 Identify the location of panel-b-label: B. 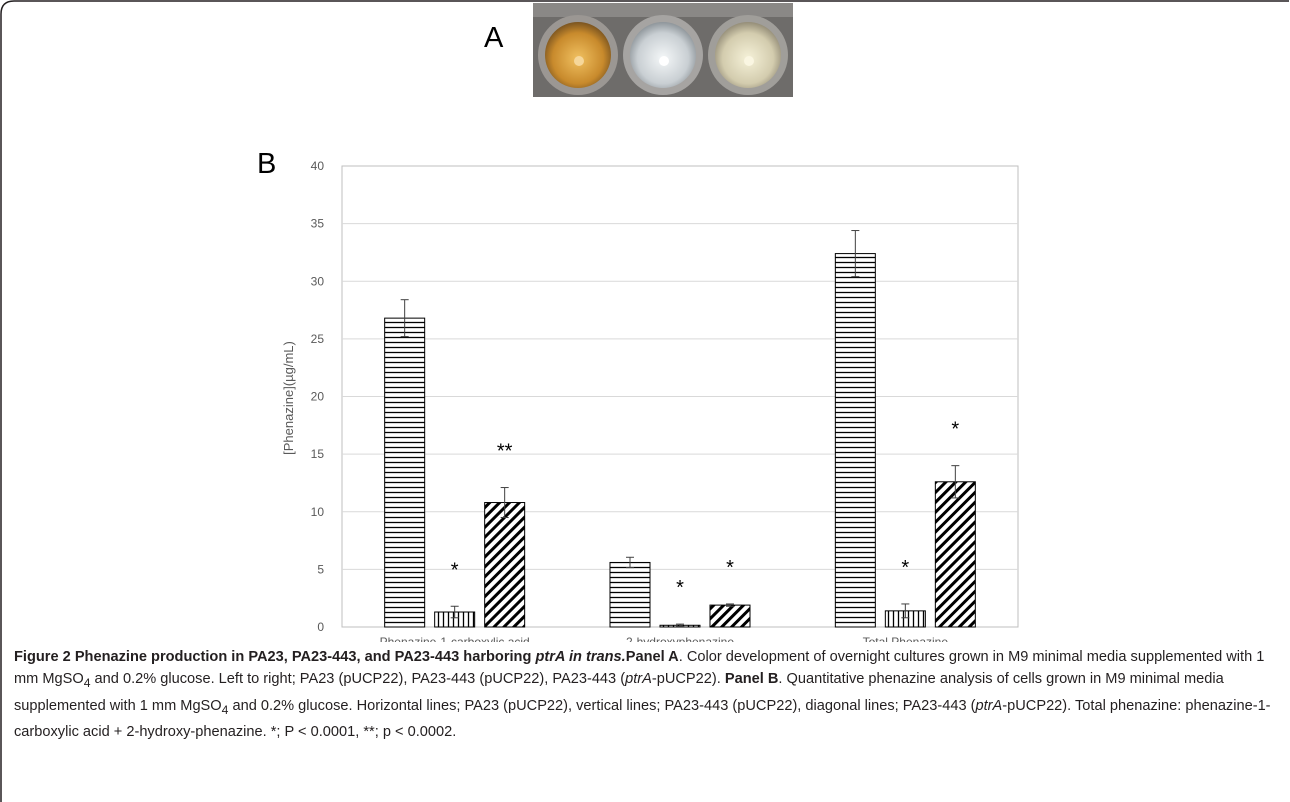
(267, 164).